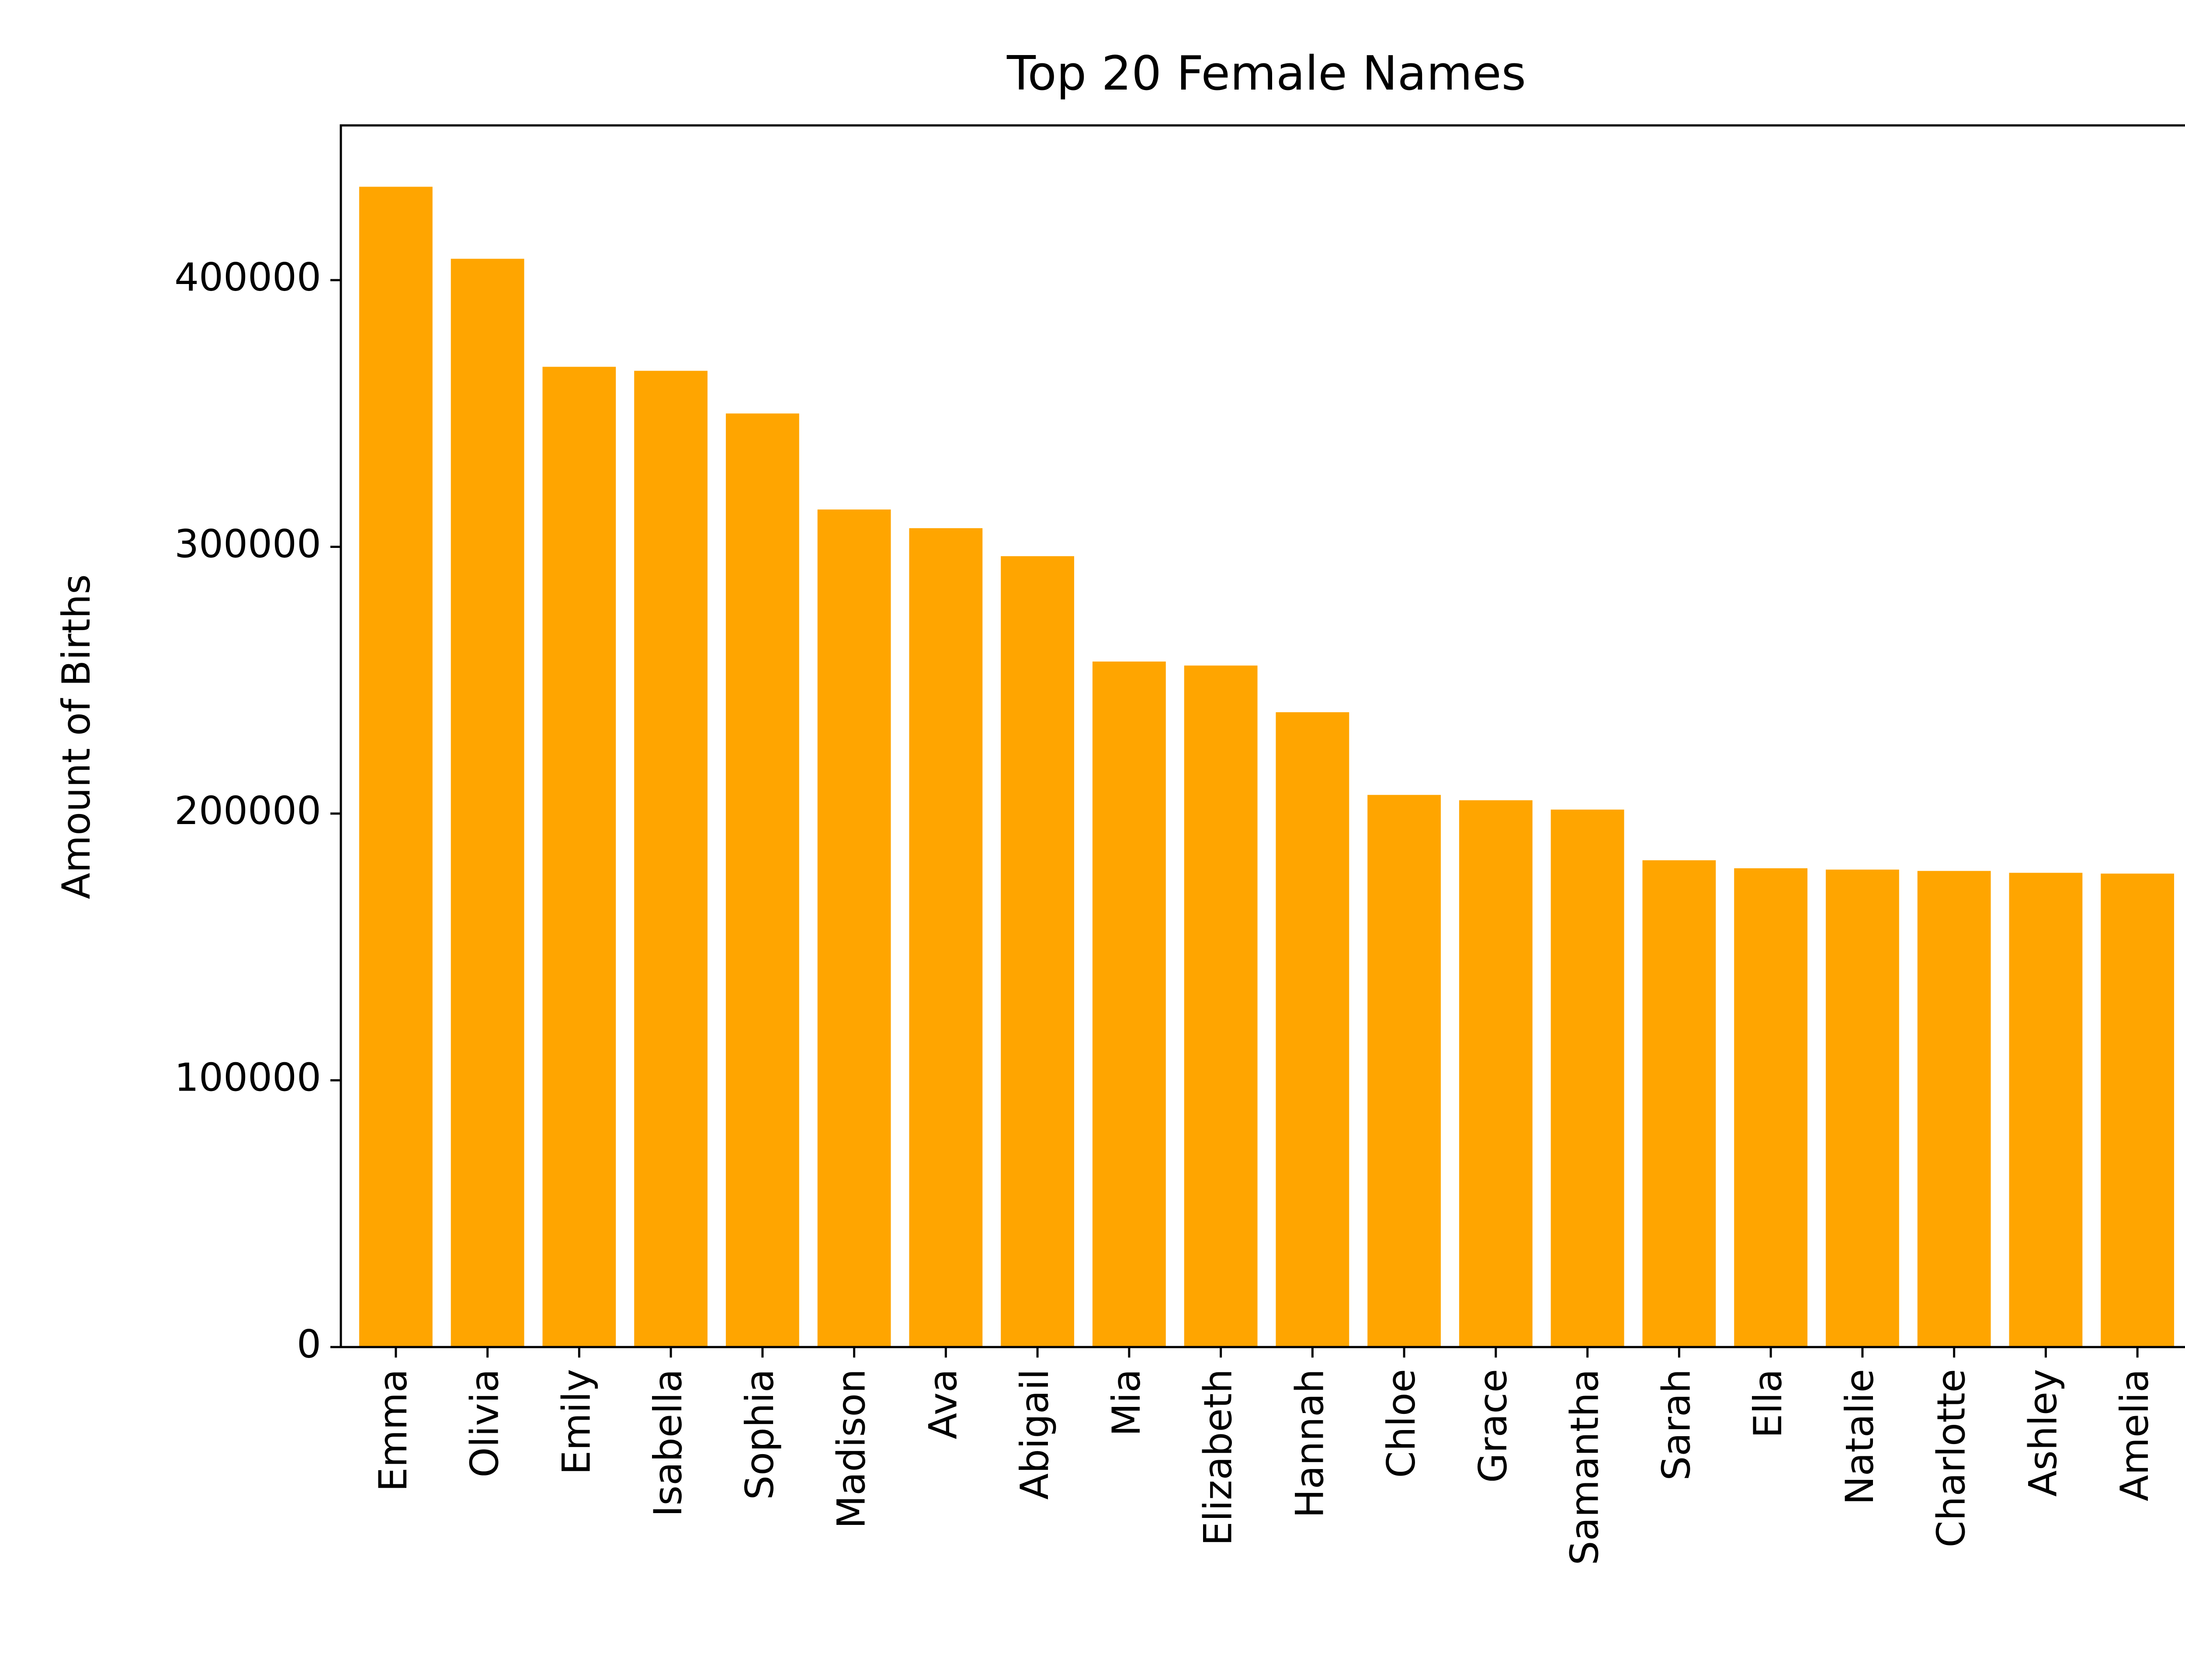  What do you see at coordinates (309, 1345) in the screenshot?
I see `y-tick-label: 0` at bounding box center [309, 1345].